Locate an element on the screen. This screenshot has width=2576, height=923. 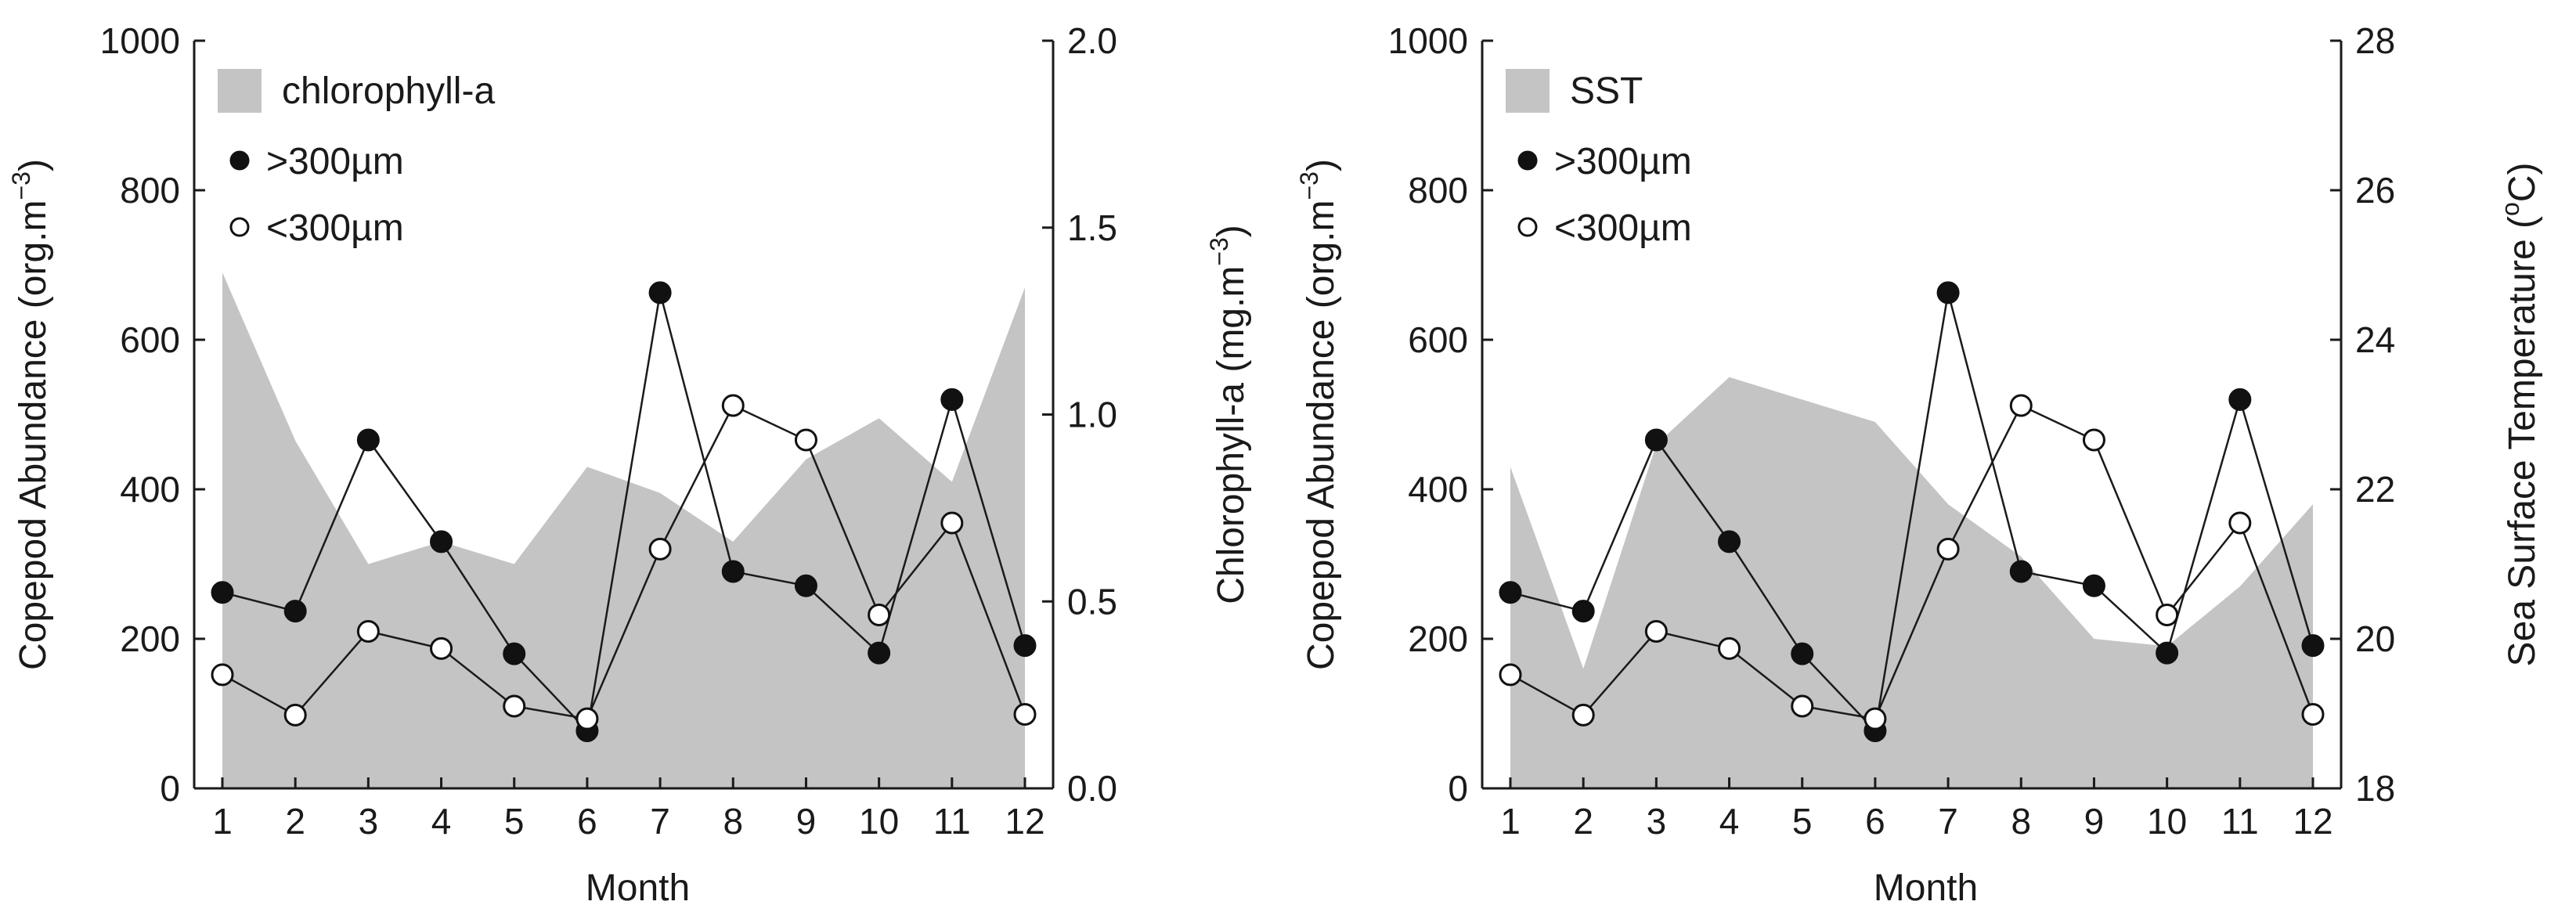
y2-tick-label: 22 is located at coordinates (2375, 489).